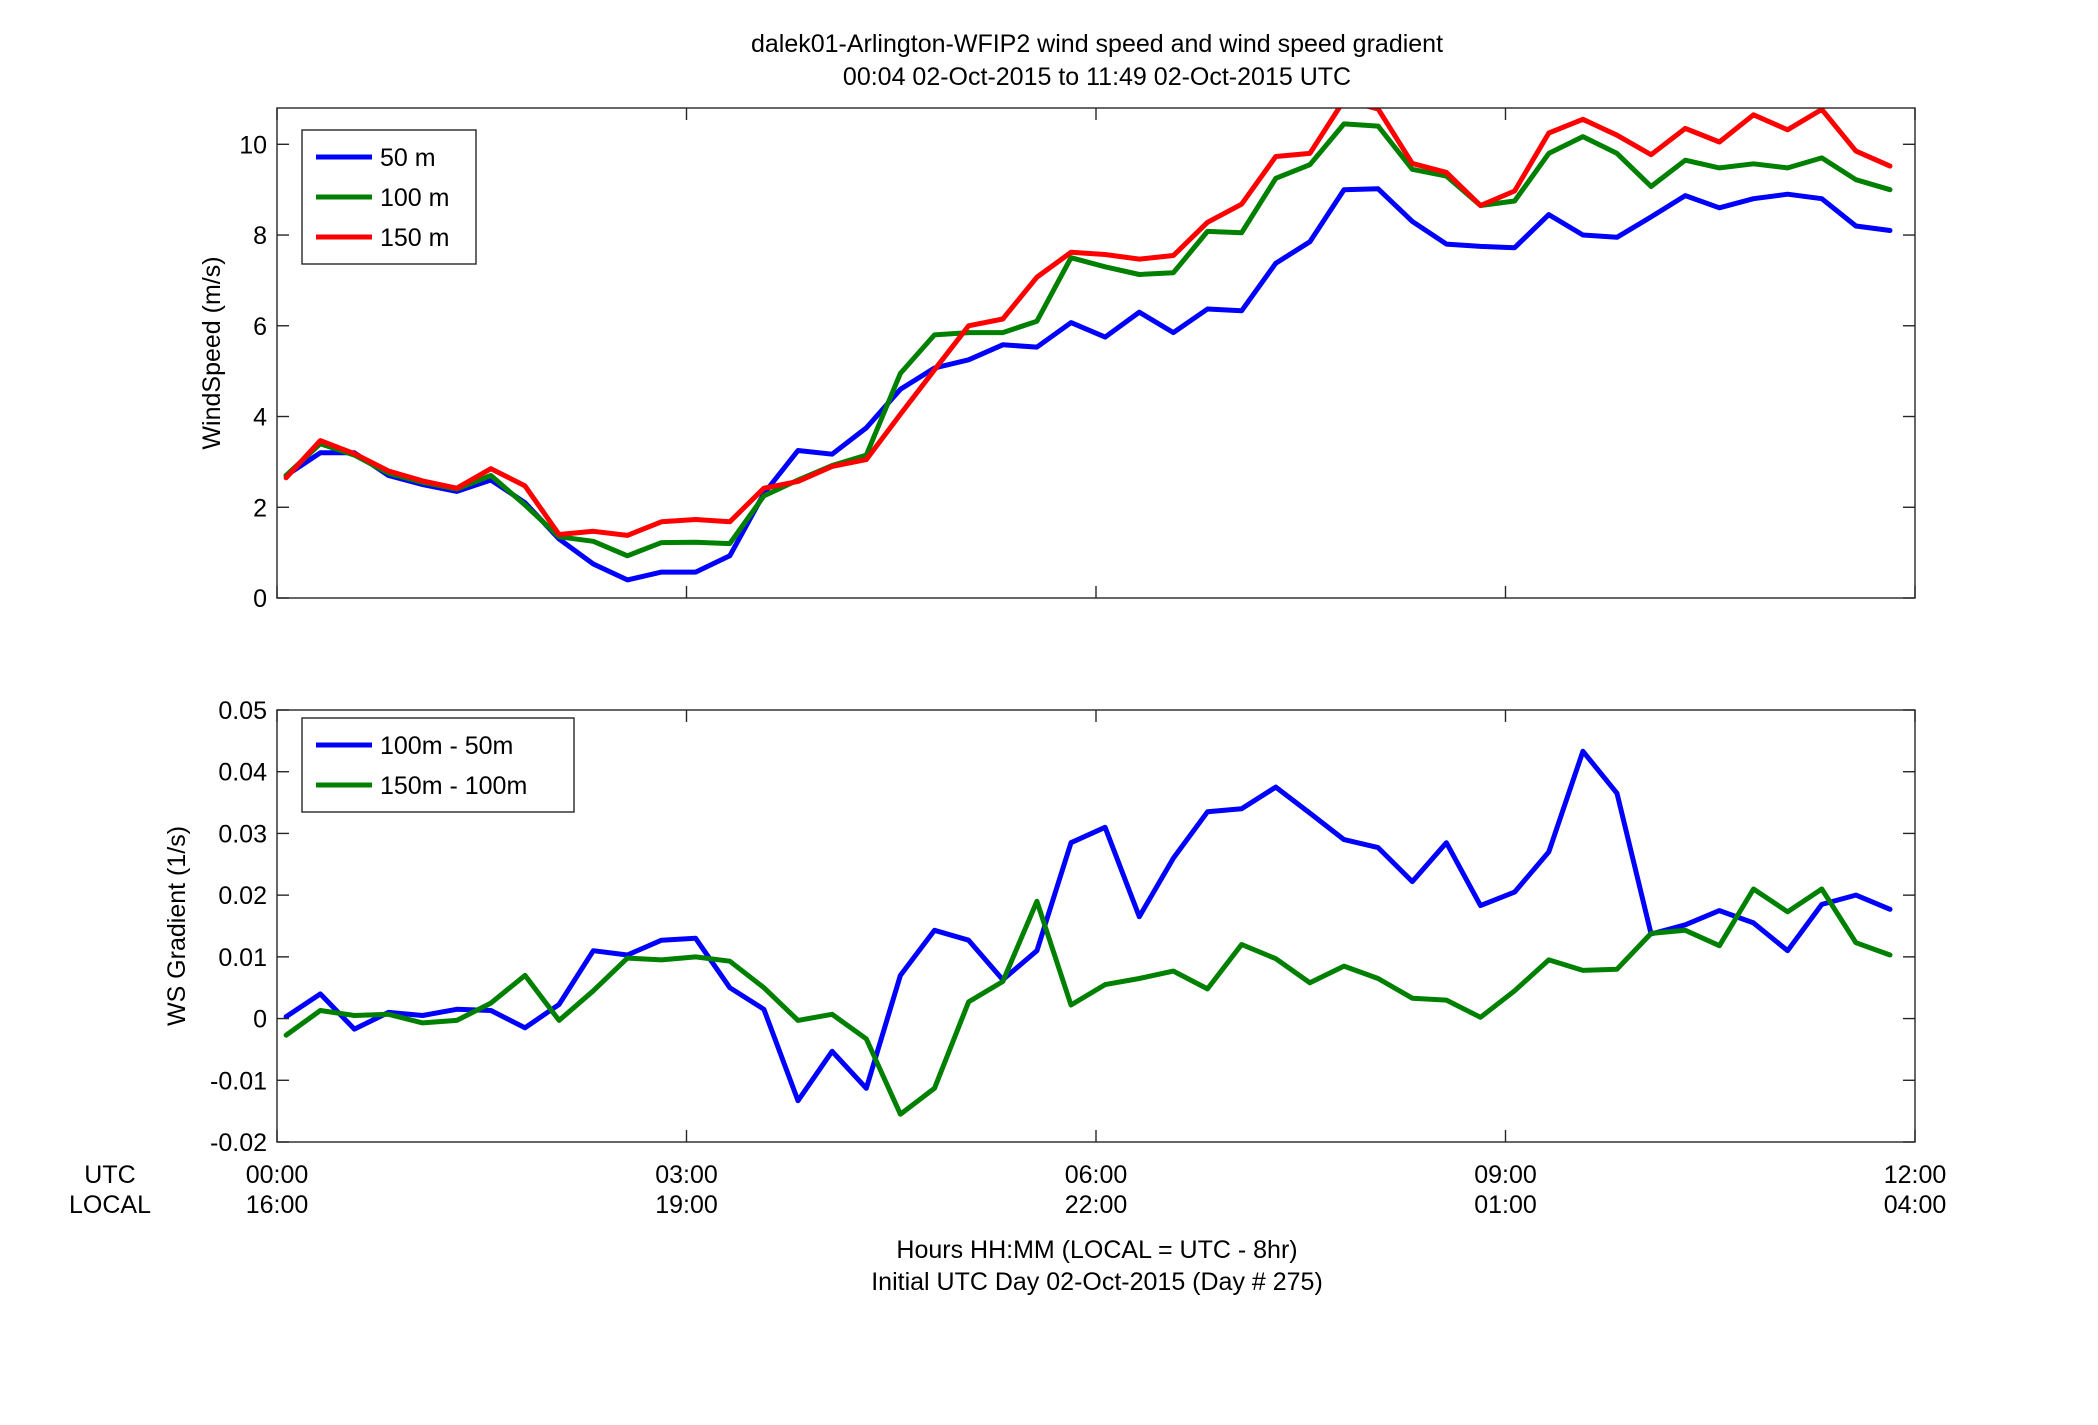 Image resolution: width=2098 pixels, height=1425 pixels. What do you see at coordinates (260, 327) in the screenshot?
I see `windspeed-ytick-label: 6` at bounding box center [260, 327].